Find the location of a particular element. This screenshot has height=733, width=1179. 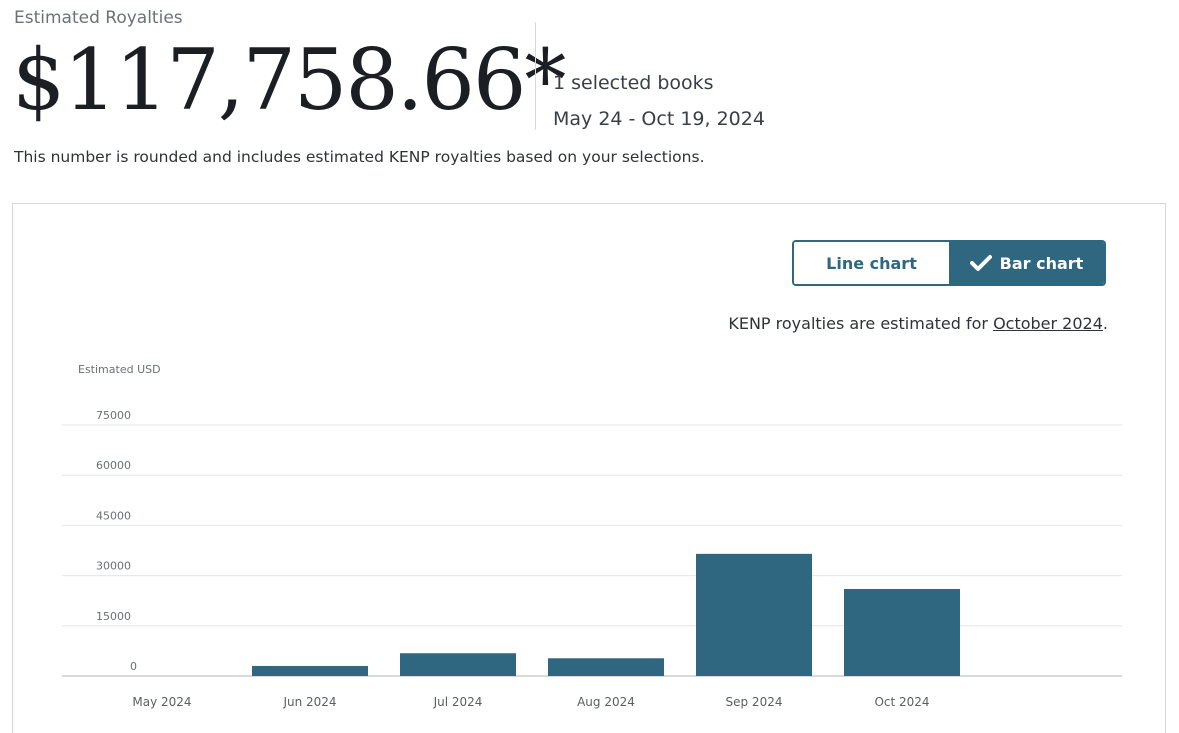

bar-chart-label: Bar chart is located at coordinates (1041, 263).